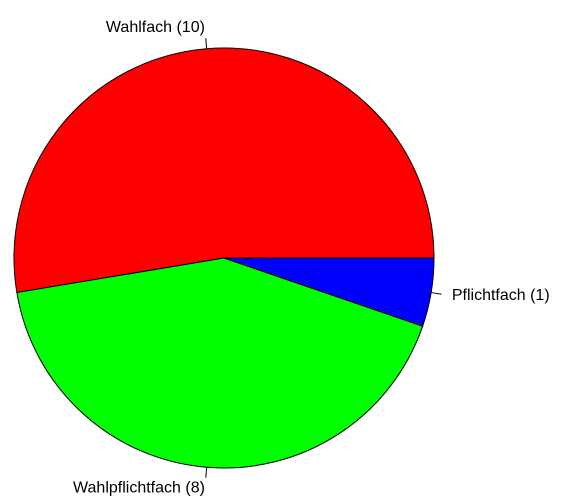 The width and height of the screenshot is (586, 504). What do you see at coordinates (139, 487) in the screenshot?
I see `slice-label: Wahlpflichtfach (8)` at bounding box center [139, 487].